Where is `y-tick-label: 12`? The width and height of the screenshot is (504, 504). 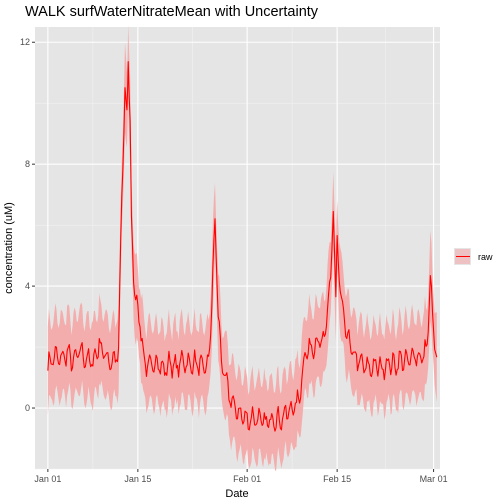 y-tick-label: 12 is located at coordinates (25, 42).